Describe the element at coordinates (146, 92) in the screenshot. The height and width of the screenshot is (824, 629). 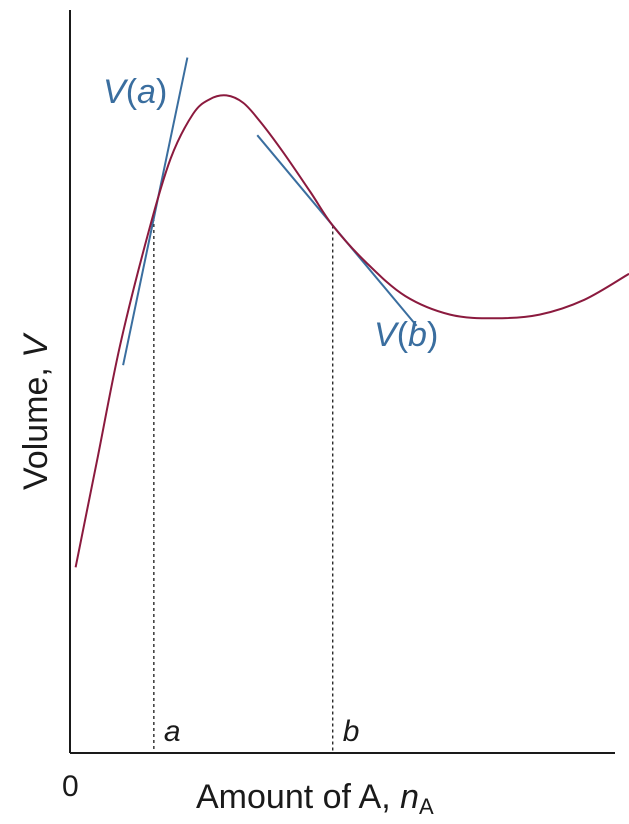
I see `tangent-label-a-arg: a` at that location.